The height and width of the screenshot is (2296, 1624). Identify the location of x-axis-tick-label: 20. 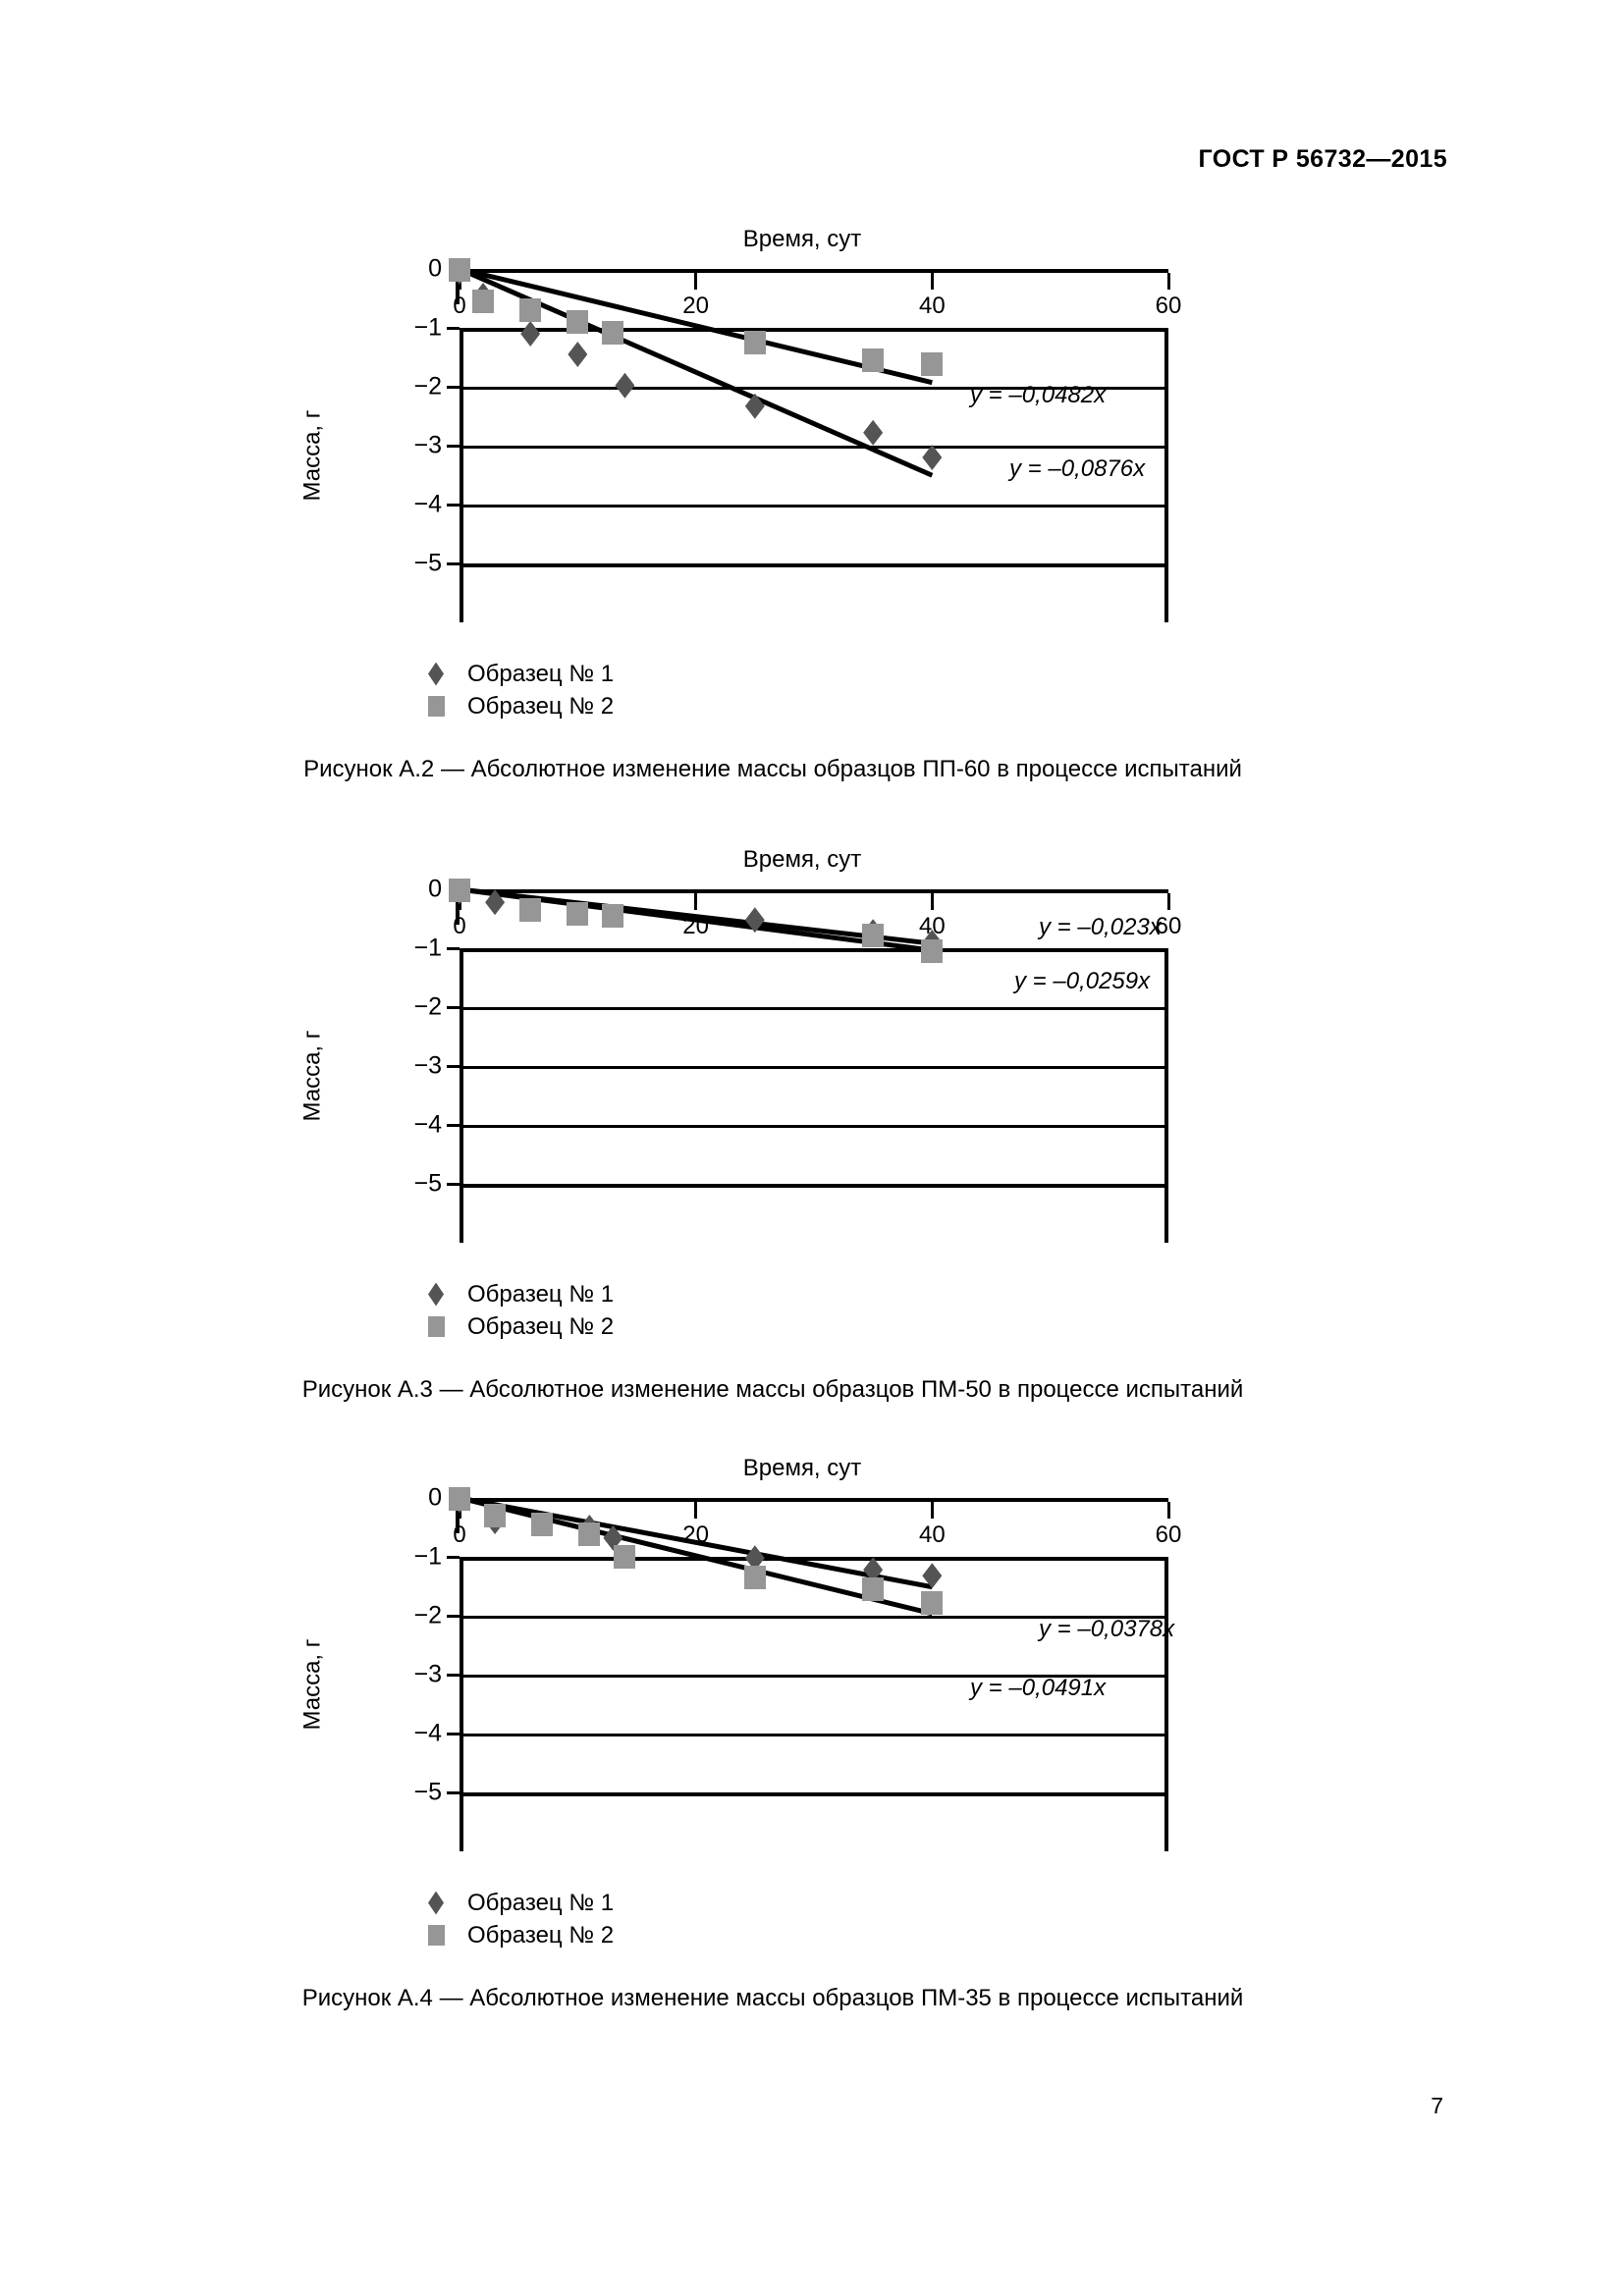
(696, 306).